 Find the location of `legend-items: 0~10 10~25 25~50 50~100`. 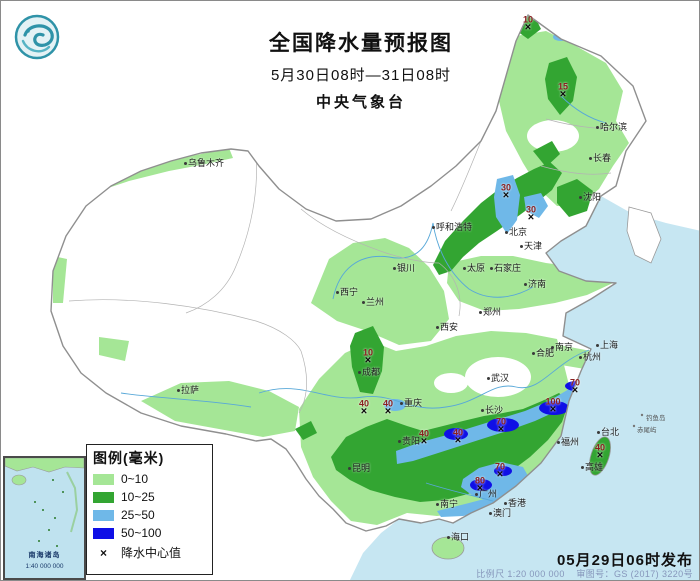

legend-items: 0~10 10~25 25~50 50~100 is located at coordinates (149, 506).